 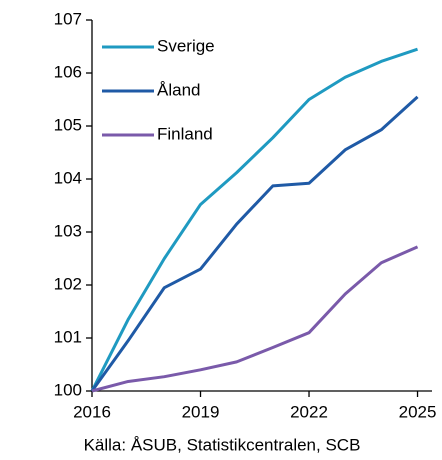 I want to click on y-tick-label: 103, so click(x=68, y=230).